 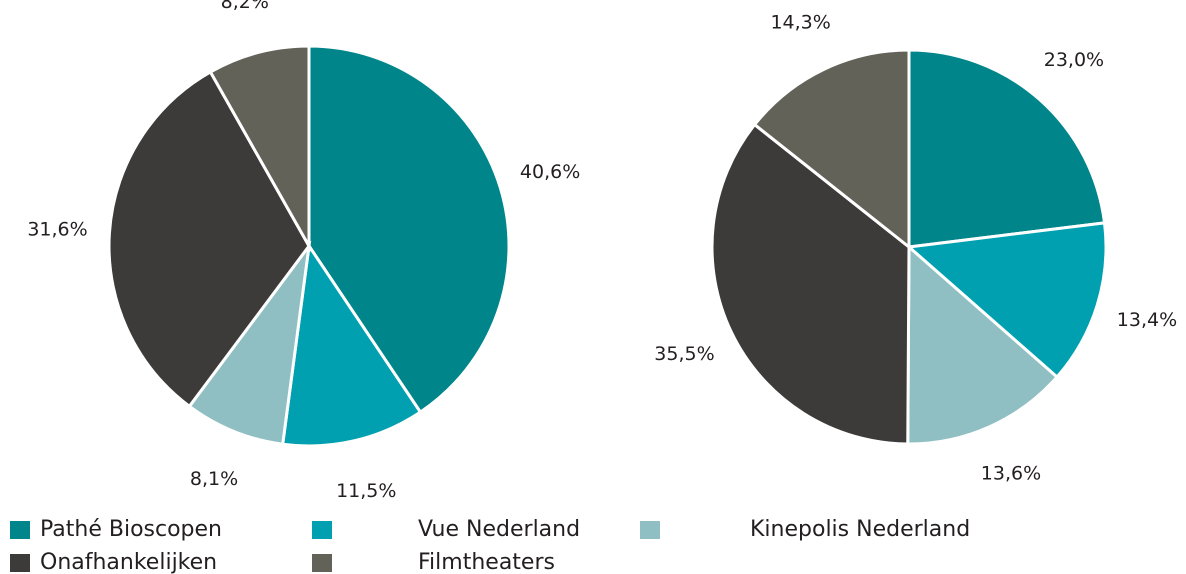 What do you see at coordinates (486, 562) in the screenshot?
I see `legend-label: Filmtheaters` at bounding box center [486, 562].